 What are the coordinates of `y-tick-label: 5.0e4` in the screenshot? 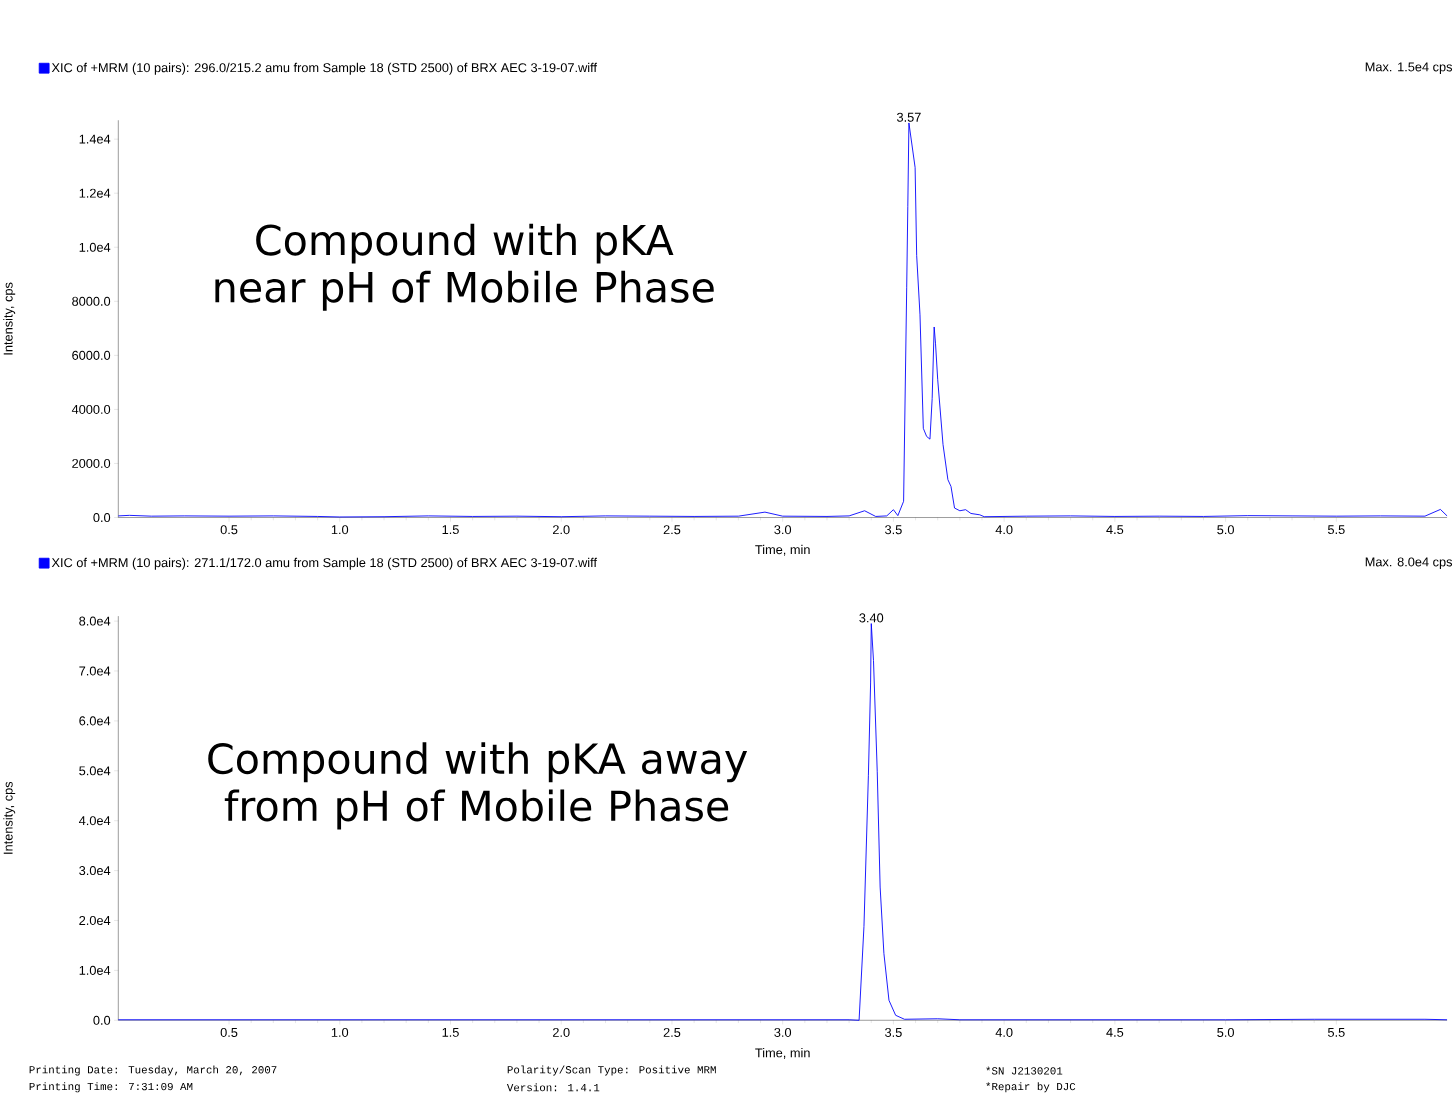 It's located at (95, 771).